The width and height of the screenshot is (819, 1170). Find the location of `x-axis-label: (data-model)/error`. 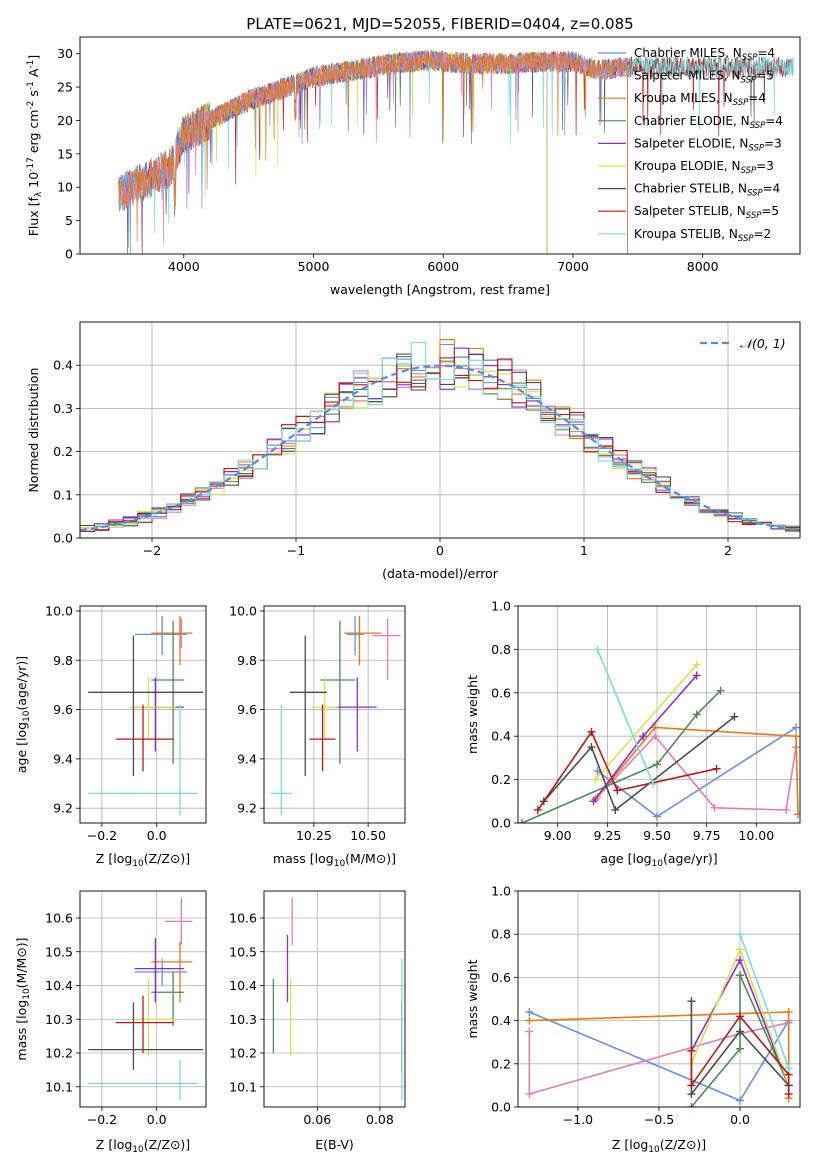

x-axis-label: (data-model)/error is located at coordinates (440, 573).